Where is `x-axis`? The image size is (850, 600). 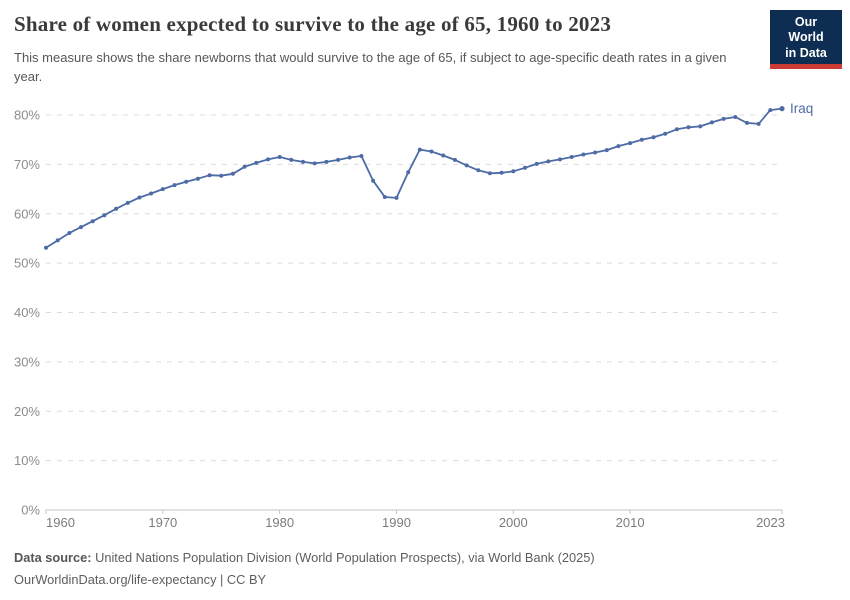 x-axis is located at coordinates (414, 511).